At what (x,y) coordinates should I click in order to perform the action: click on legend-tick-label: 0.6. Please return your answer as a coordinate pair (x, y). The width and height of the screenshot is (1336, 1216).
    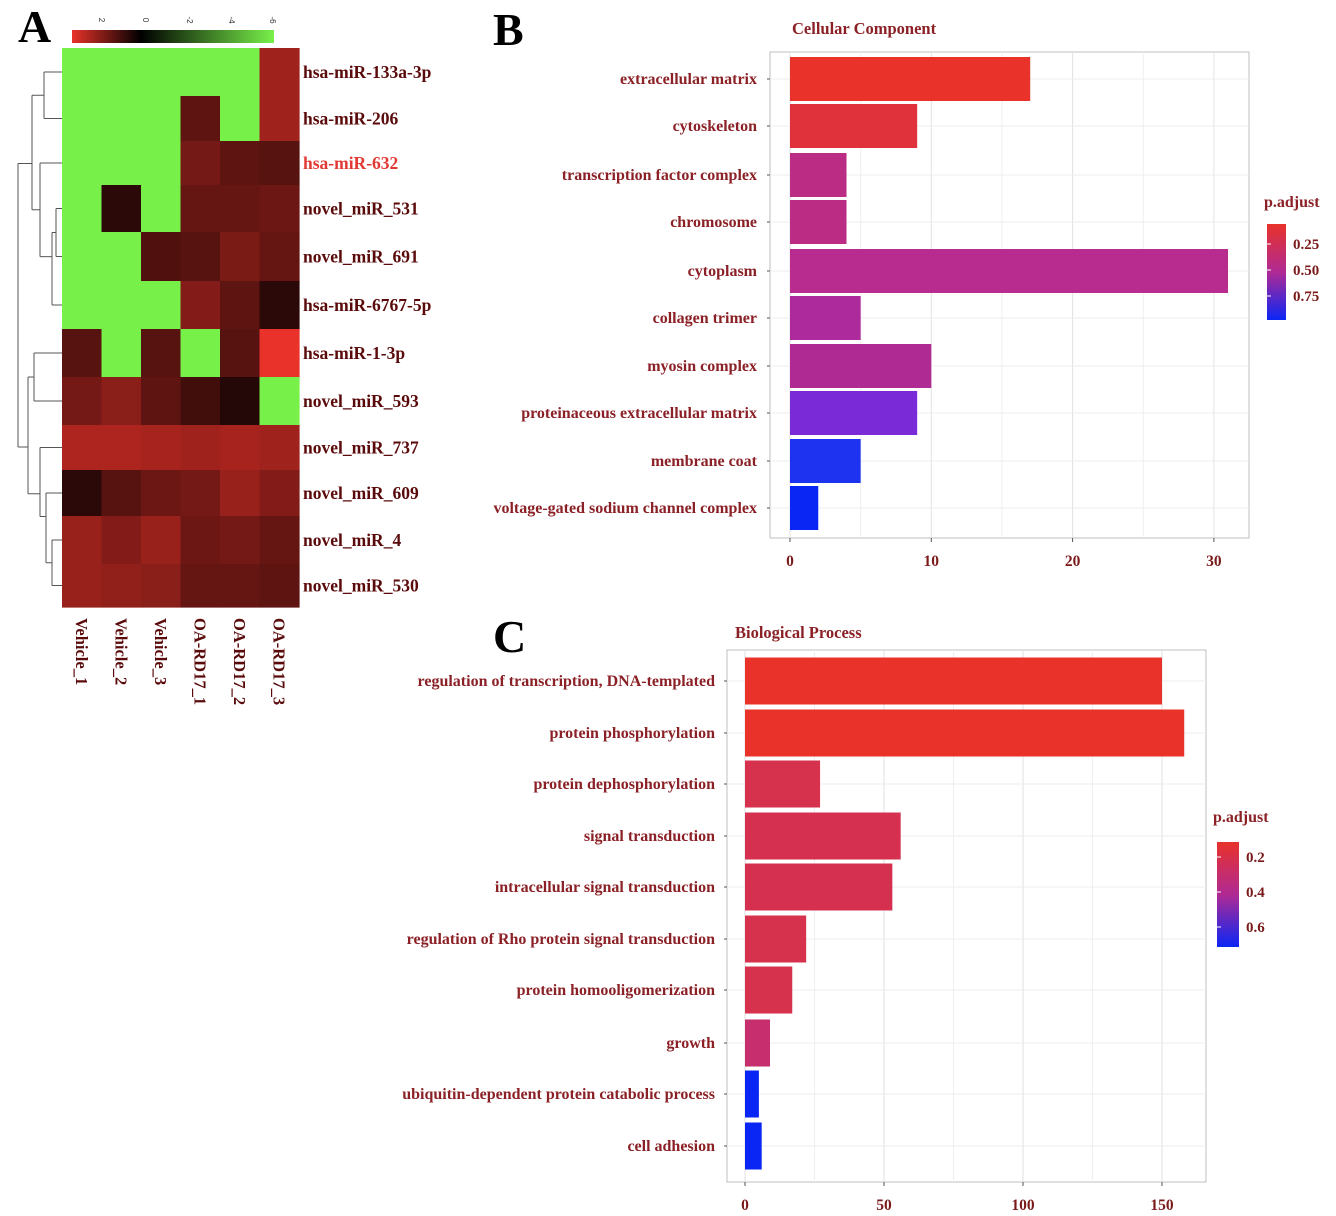
    Looking at the image, I should click on (1255, 928).